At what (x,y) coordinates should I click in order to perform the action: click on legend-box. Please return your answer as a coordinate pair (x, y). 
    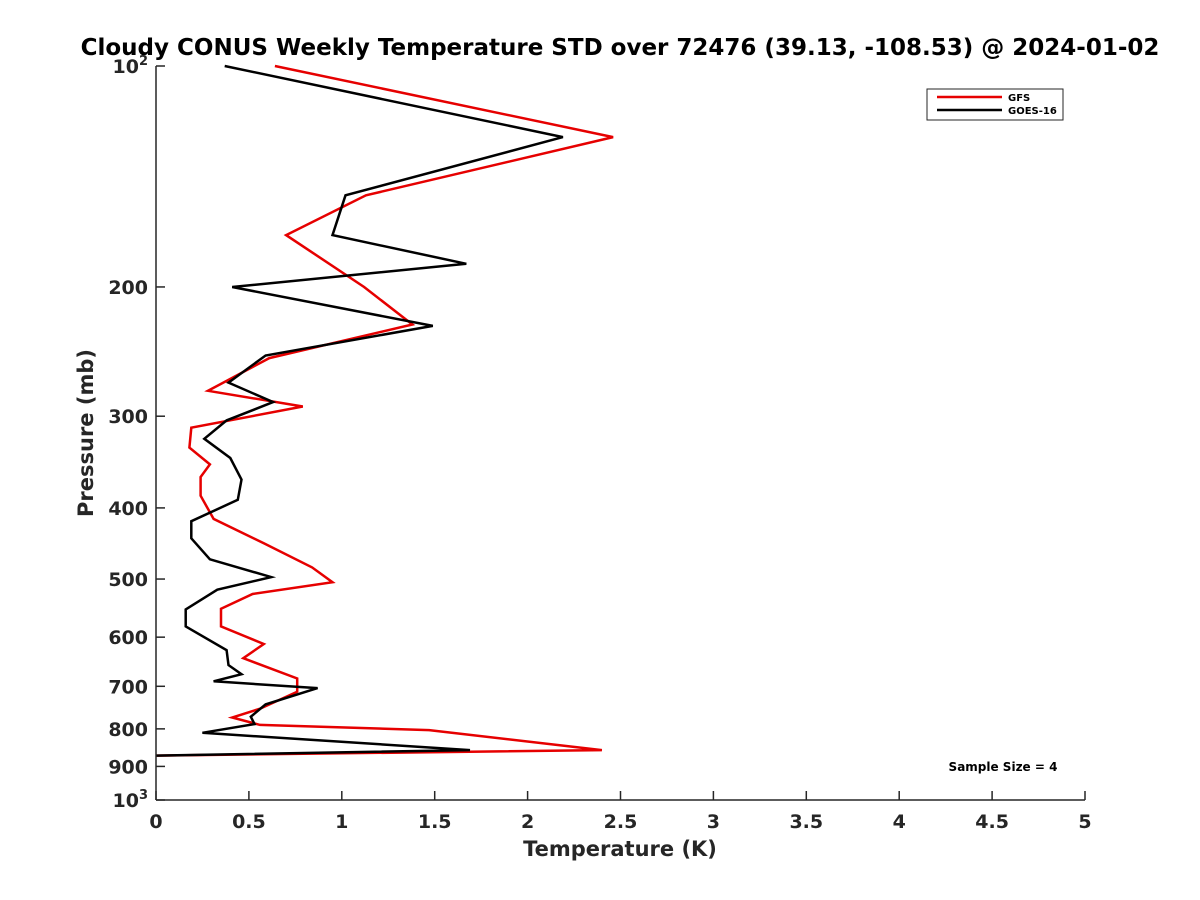
    Looking at the image, I should click on (995, 104).